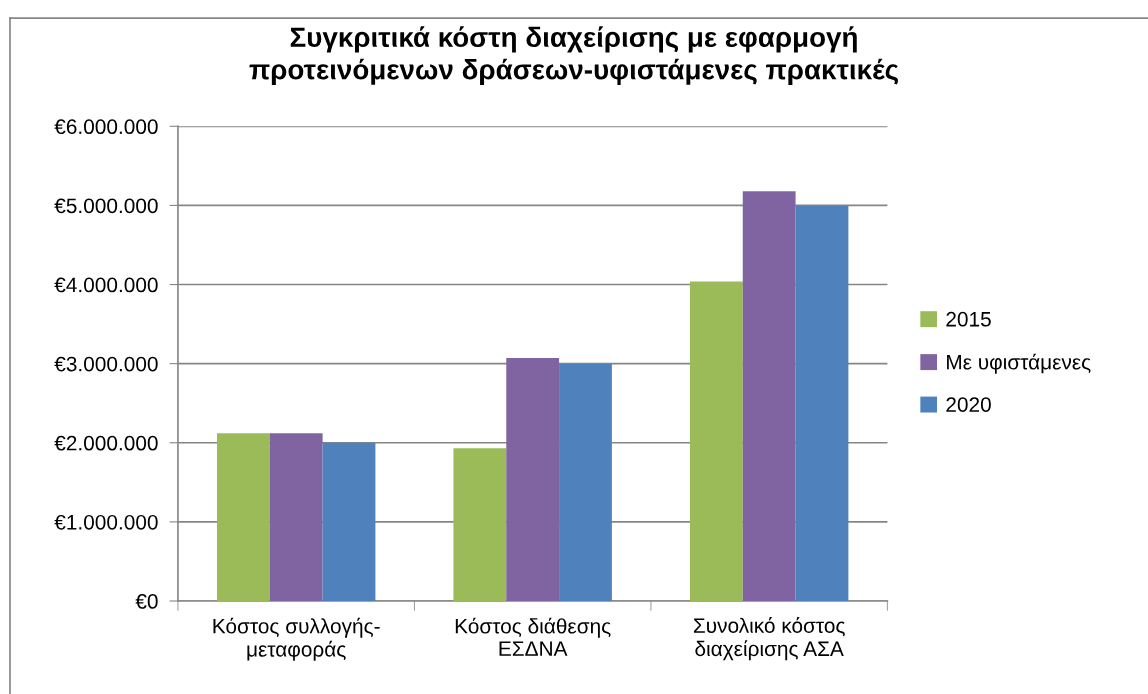 The height and width of the screenshot is (694, 1148). Describe the element at coordinates (296, 639) in the screenshot. I see `x-tick-label: Κόστος συλλογής- μεταφοράς` at that location.